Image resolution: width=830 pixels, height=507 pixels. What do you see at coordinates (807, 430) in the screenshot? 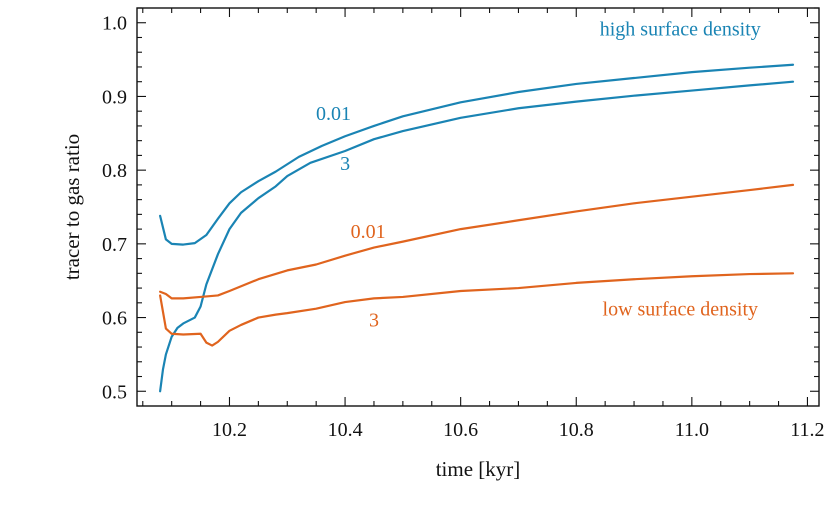
I see `x-tick-label: 11.2` at bounding box center [807, 430].